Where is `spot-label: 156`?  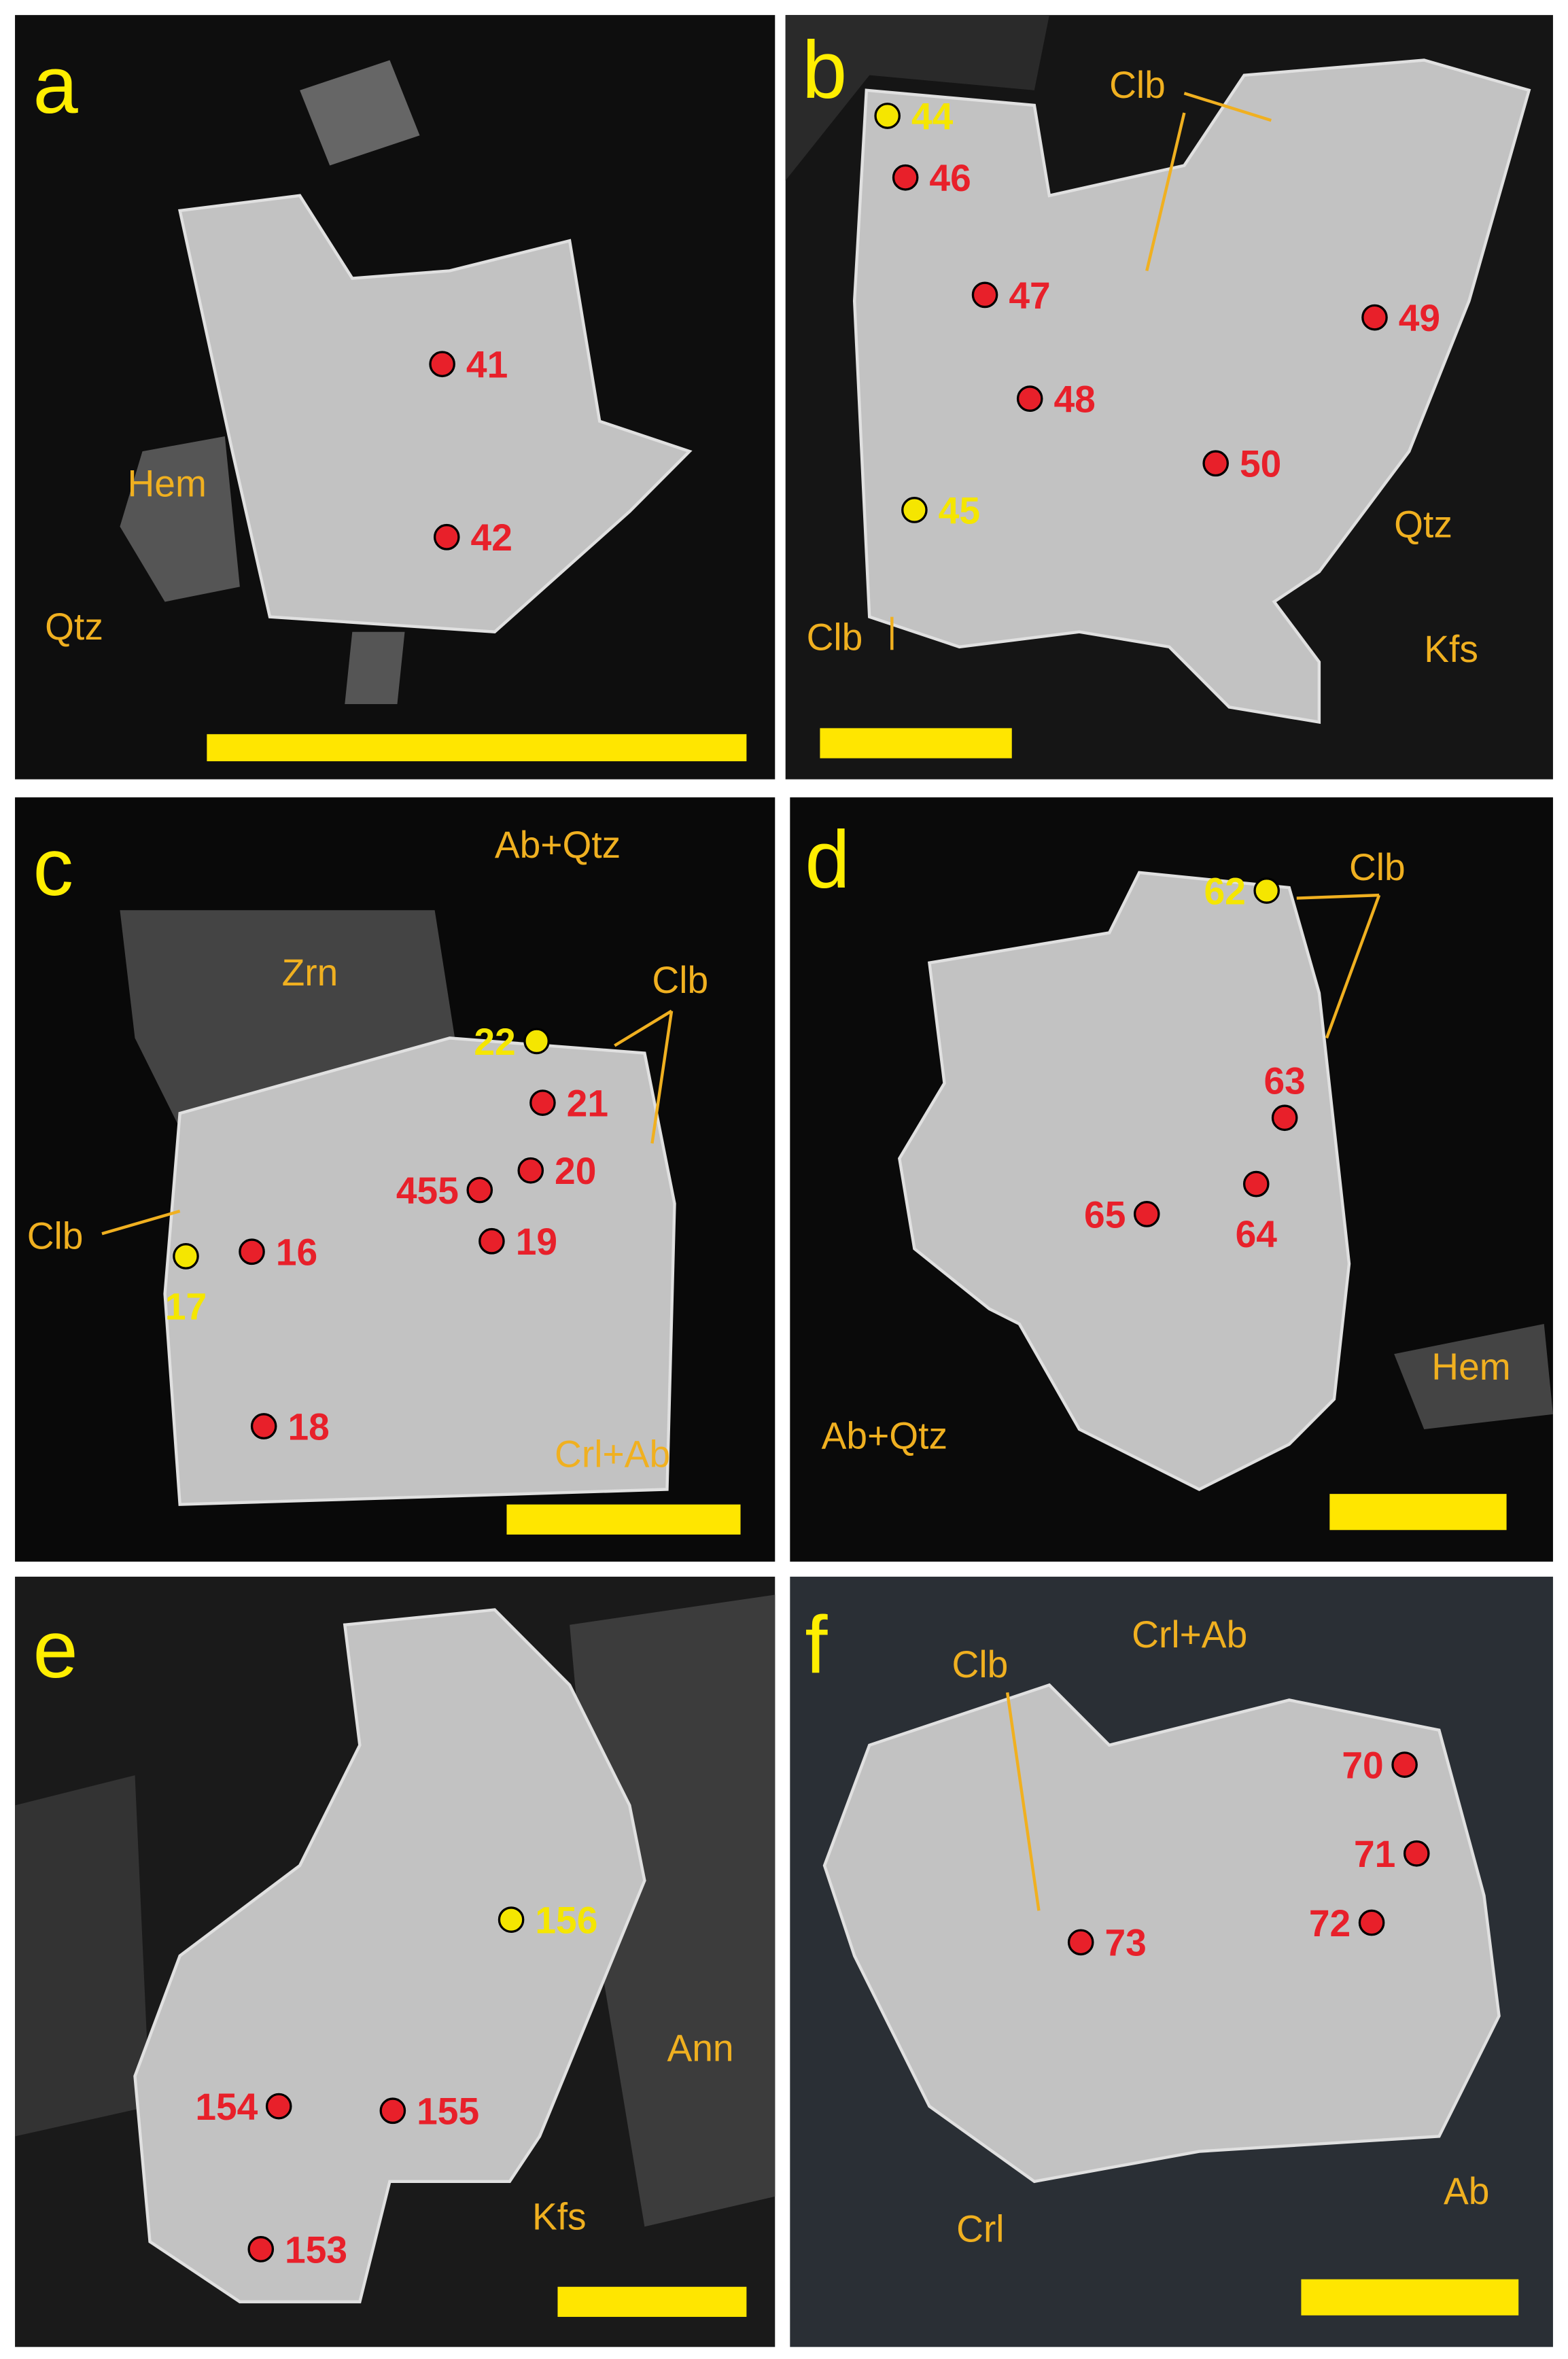 spot-label: 156 is located at coordinates (566, 1920).